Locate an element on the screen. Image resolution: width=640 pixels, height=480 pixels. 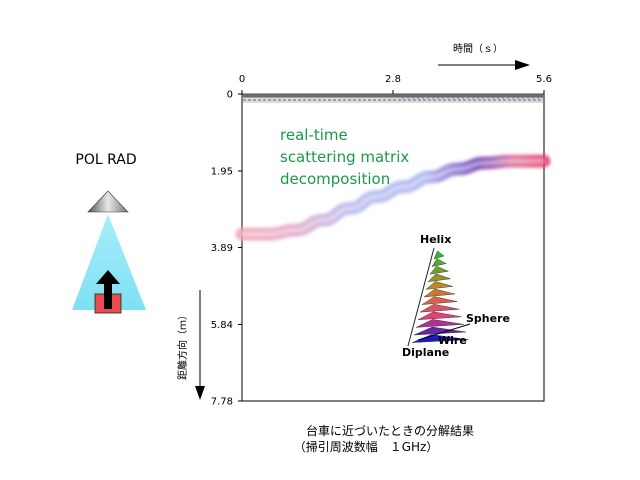
overlay-line-1: real-time is located at coordinates (314, 135).